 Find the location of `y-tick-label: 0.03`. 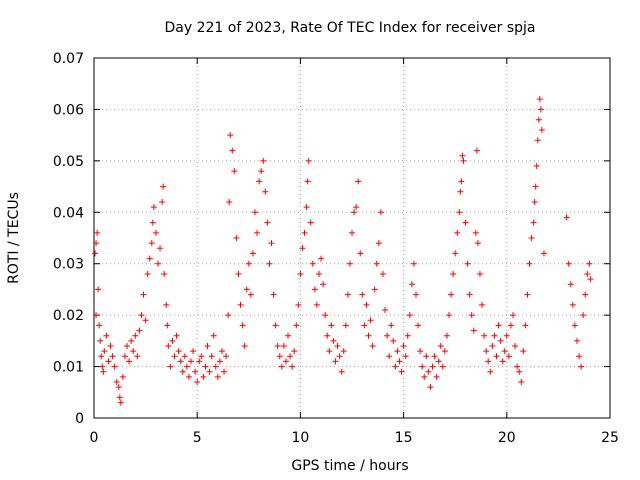

y-tick-label: 0.03 is located at coordinates (68, 265).